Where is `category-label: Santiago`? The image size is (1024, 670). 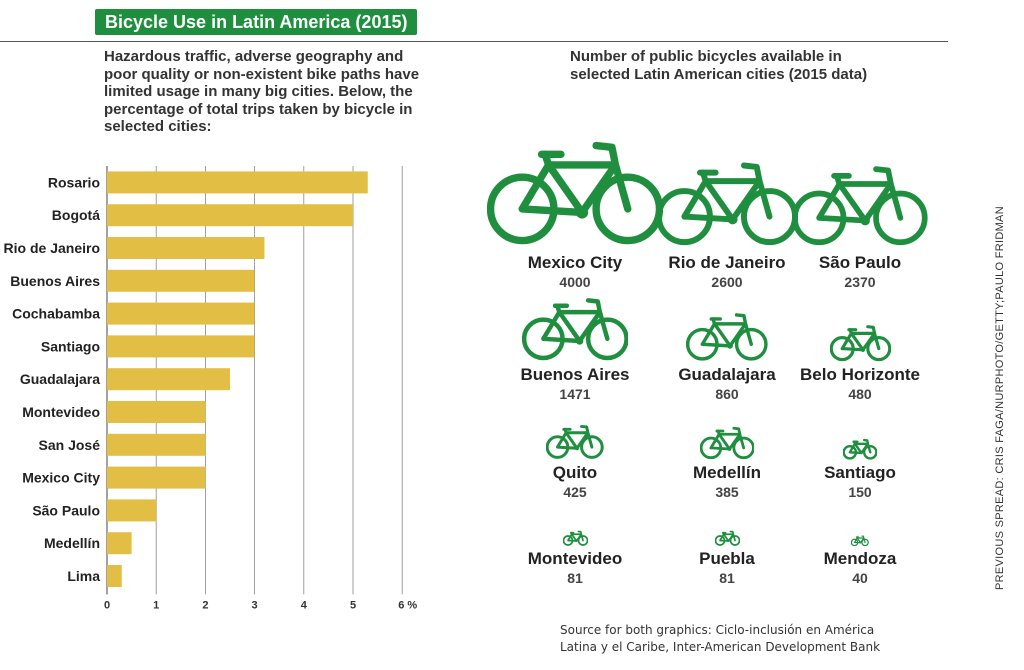 category-label: Santiago is located at coordinates (70, 346).